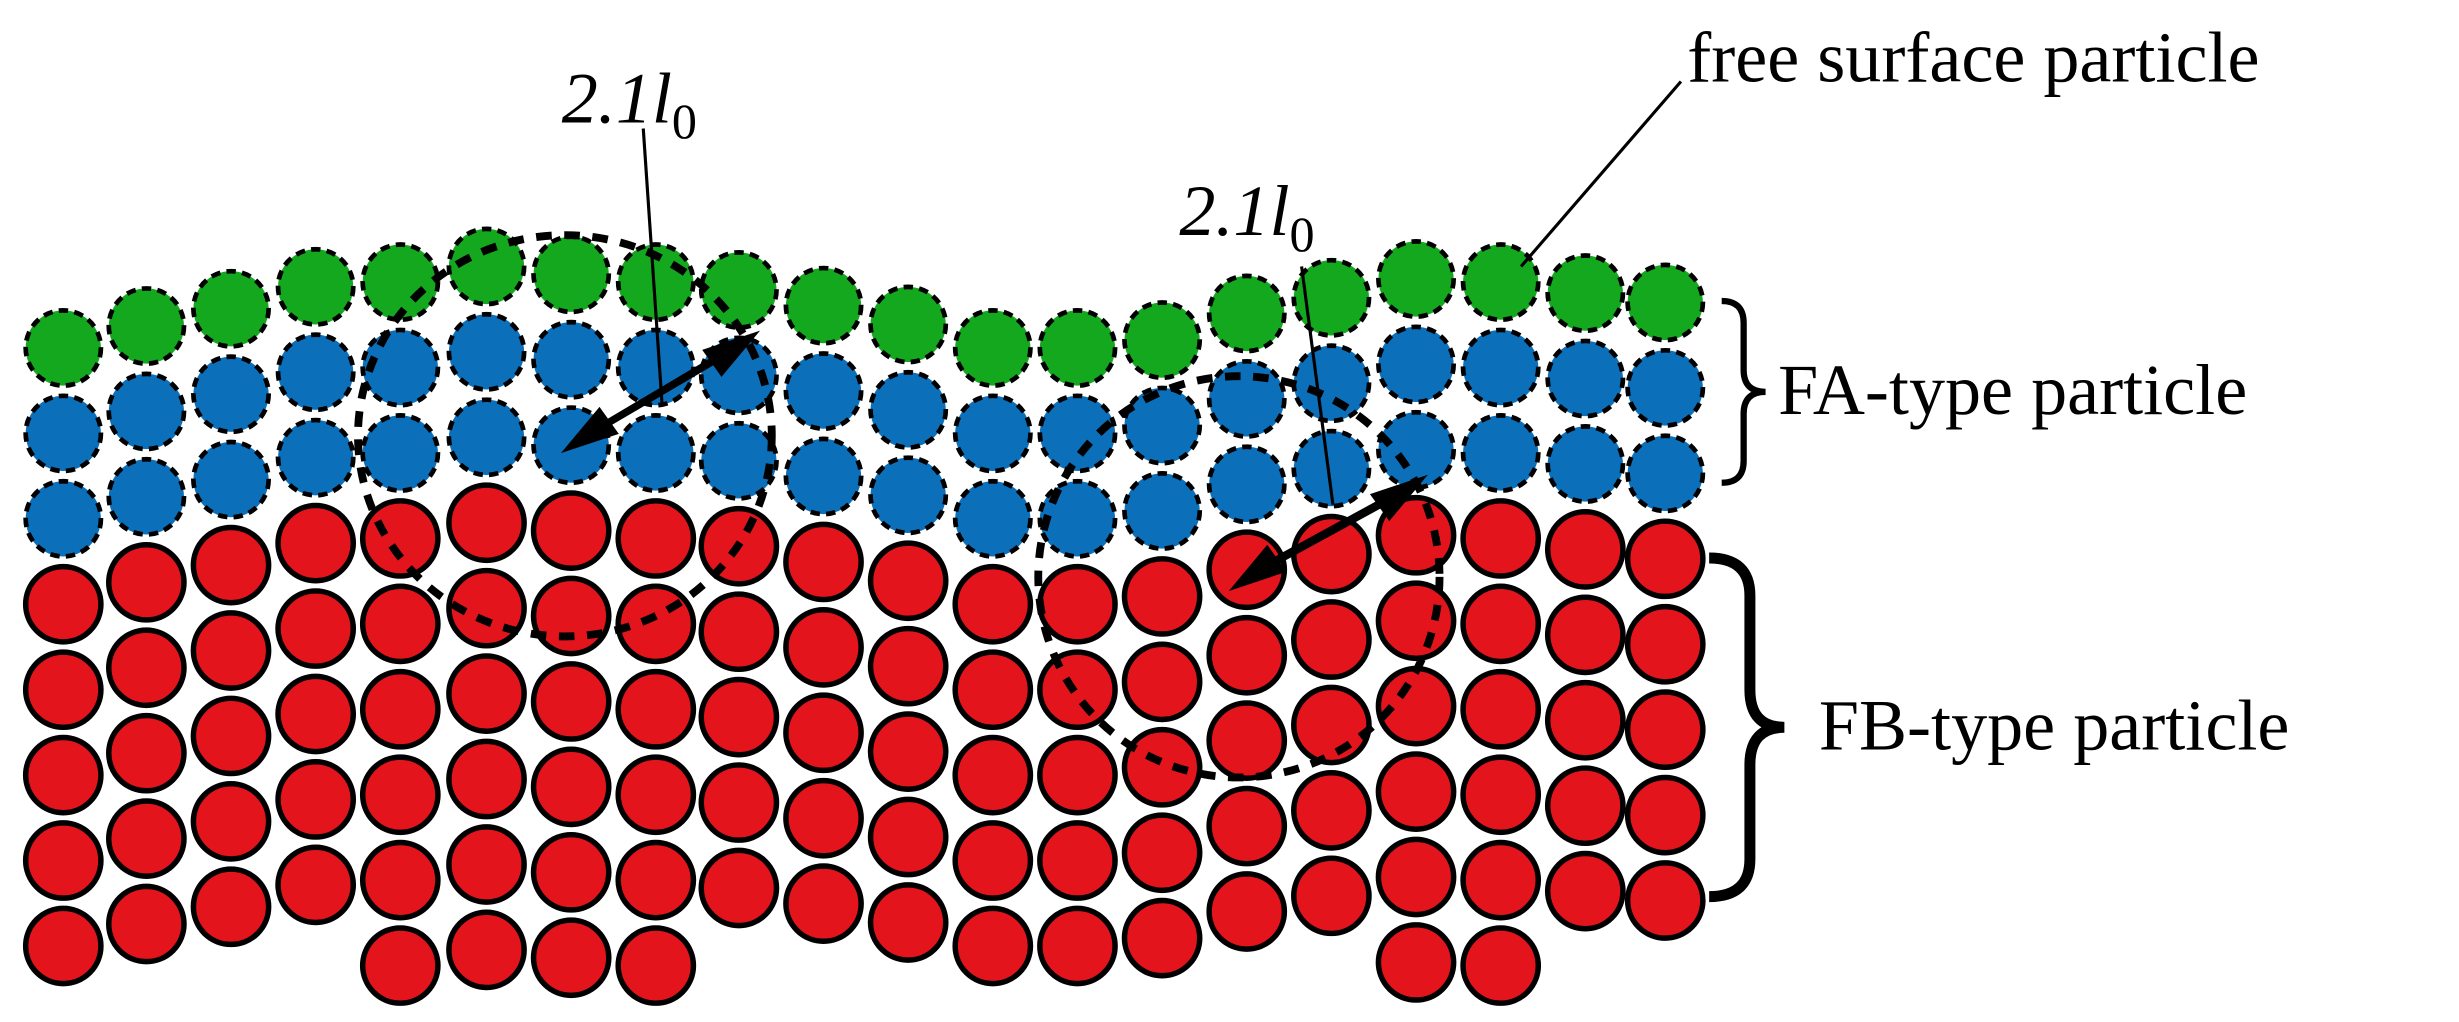 This screenshot has width=2459, height=1022. What do you see at coordinates (1328, 533) in the screenshot?
I see `radius-arrow` at bounding box center [1328, 533].